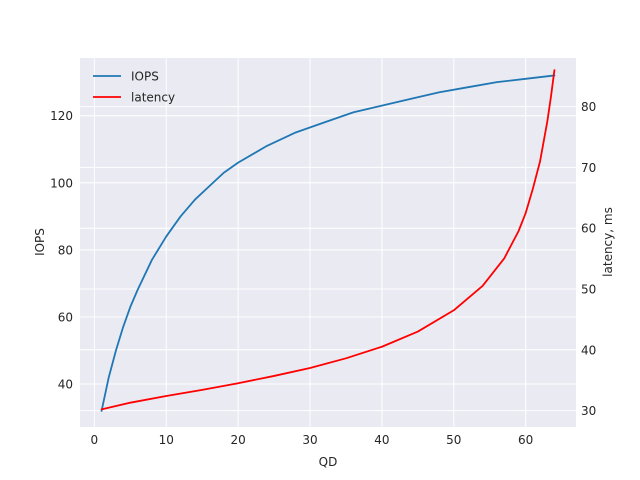 This screenshot has width=640, height=480. I want to click on x-tick-label: 20, so click(238, 440).